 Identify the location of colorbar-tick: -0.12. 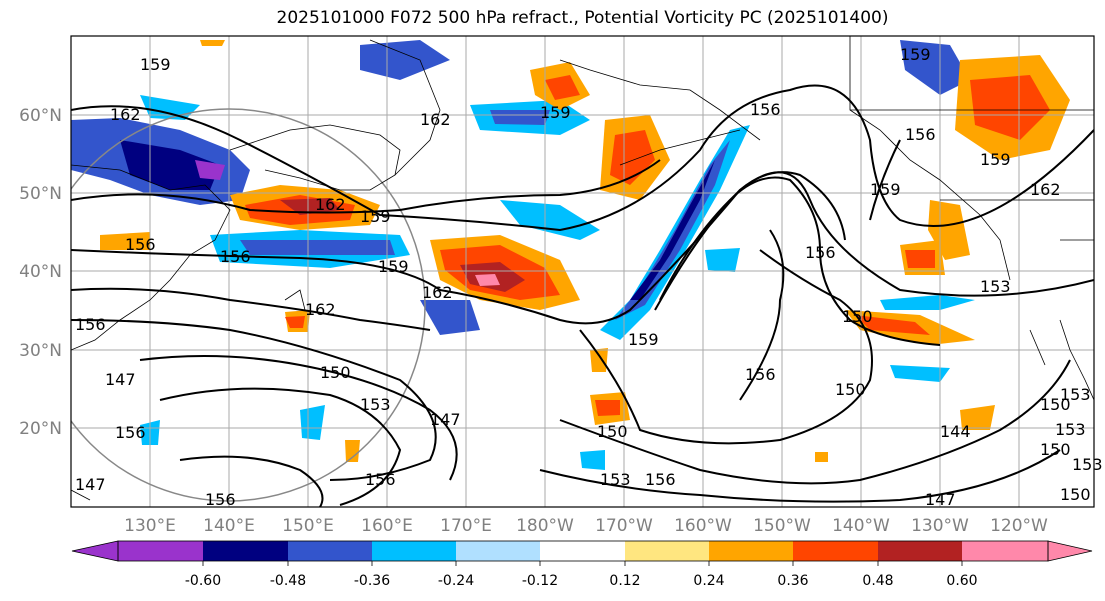
(540, 581).